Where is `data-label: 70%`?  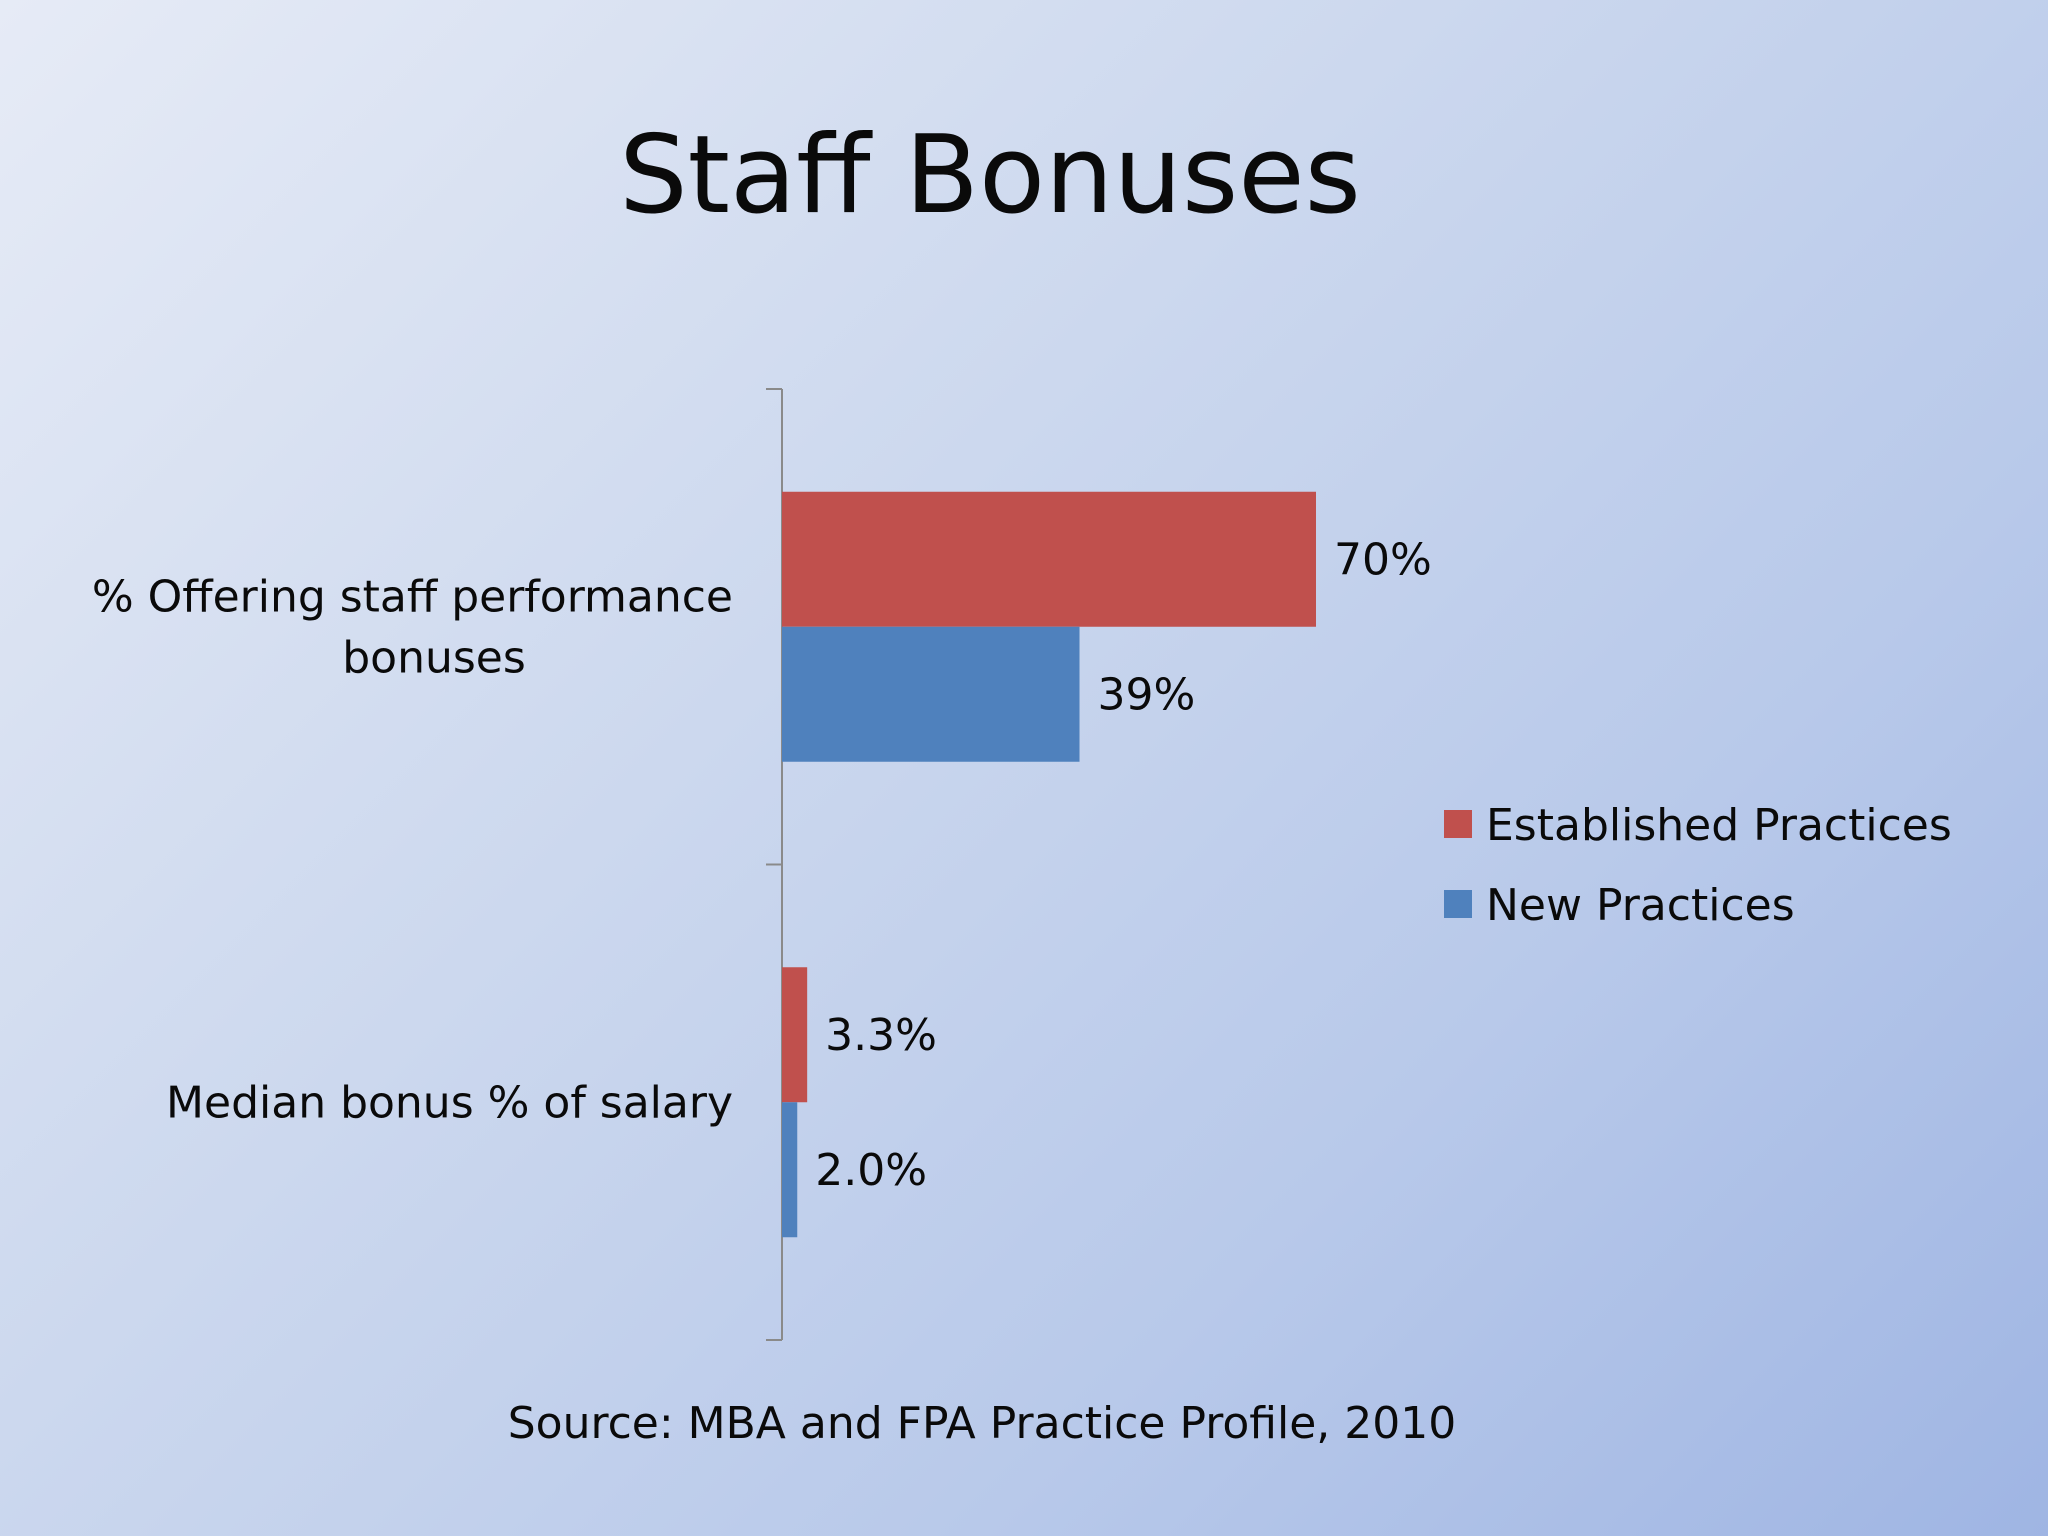 data-label: 70% is located at coordinates (1383, 559).